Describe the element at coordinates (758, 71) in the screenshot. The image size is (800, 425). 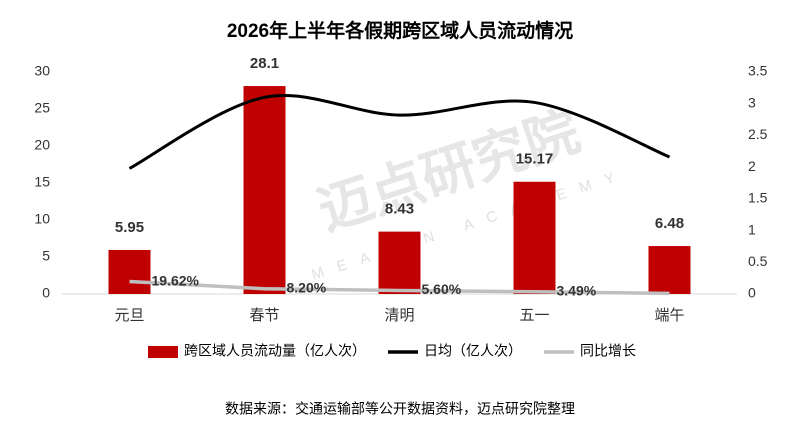
I see `y2-tick-label: 3.5` at that location.